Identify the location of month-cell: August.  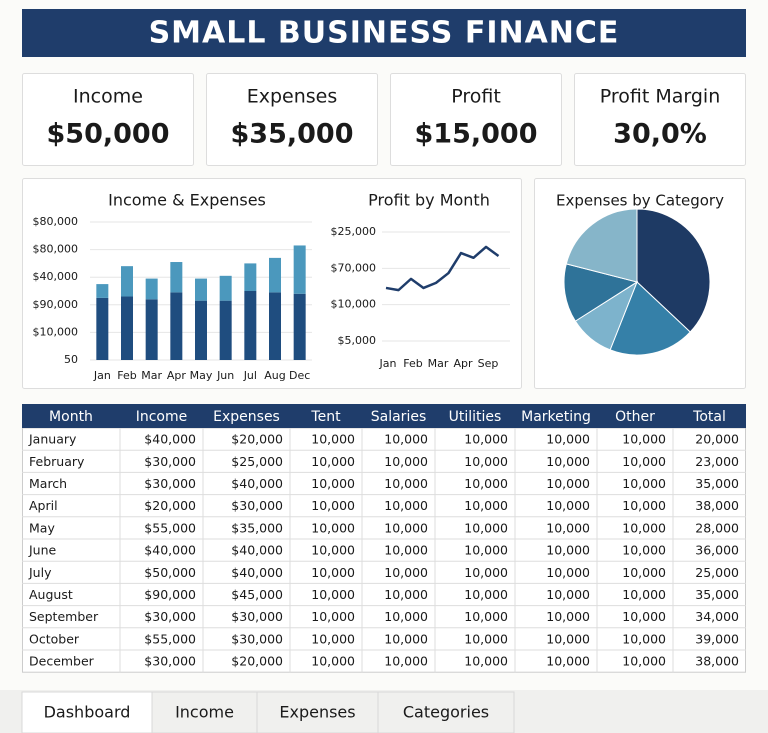
(51, 594).